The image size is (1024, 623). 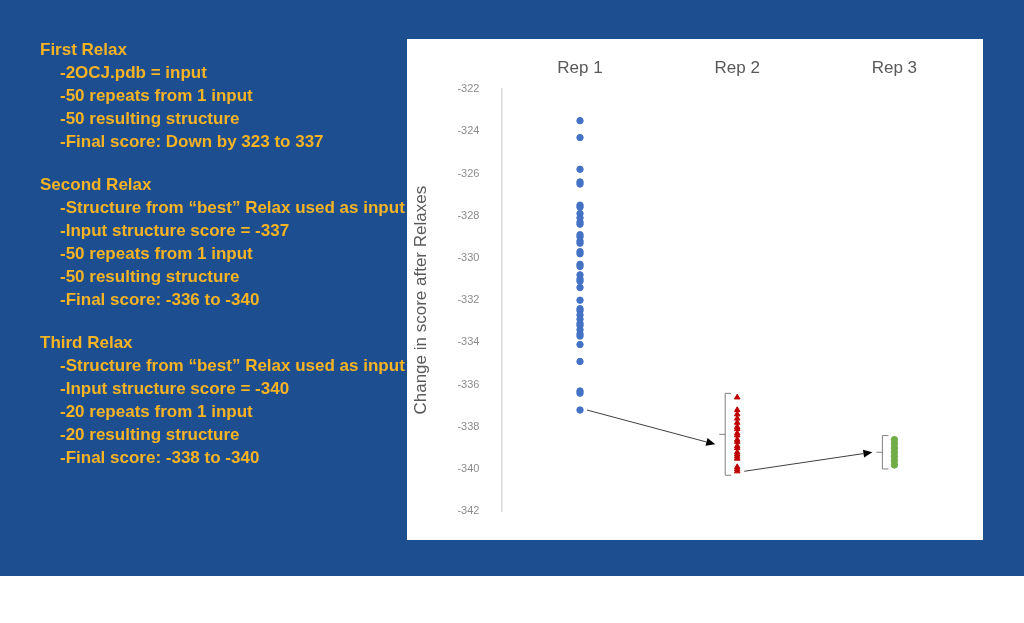 What do you see at coordinates (160, 458) in the screenshot?
I see `text: -Final score: -338 to -340` at bounding box center [160, 458].